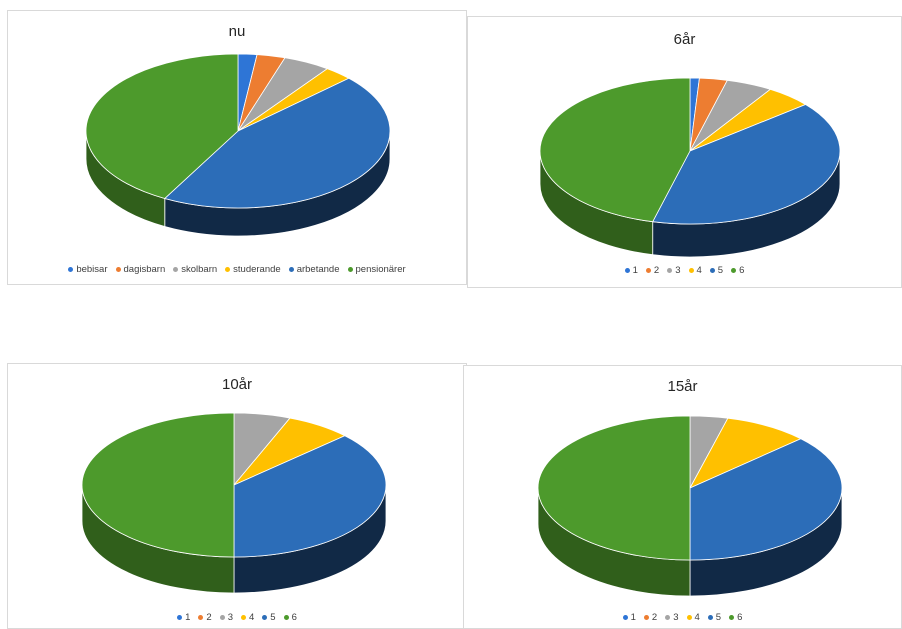 The image size is (902, 629). What do you see at coordinates (92, 269) in the screenshot?
I see `legend-label: bebisar` at bounding box center [92, 269].